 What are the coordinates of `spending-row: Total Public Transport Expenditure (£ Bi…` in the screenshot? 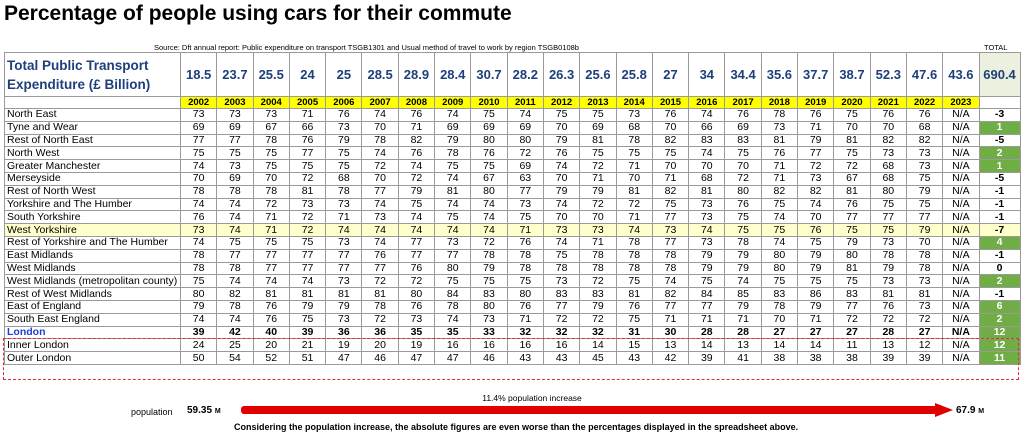 It's located at (512, 74).